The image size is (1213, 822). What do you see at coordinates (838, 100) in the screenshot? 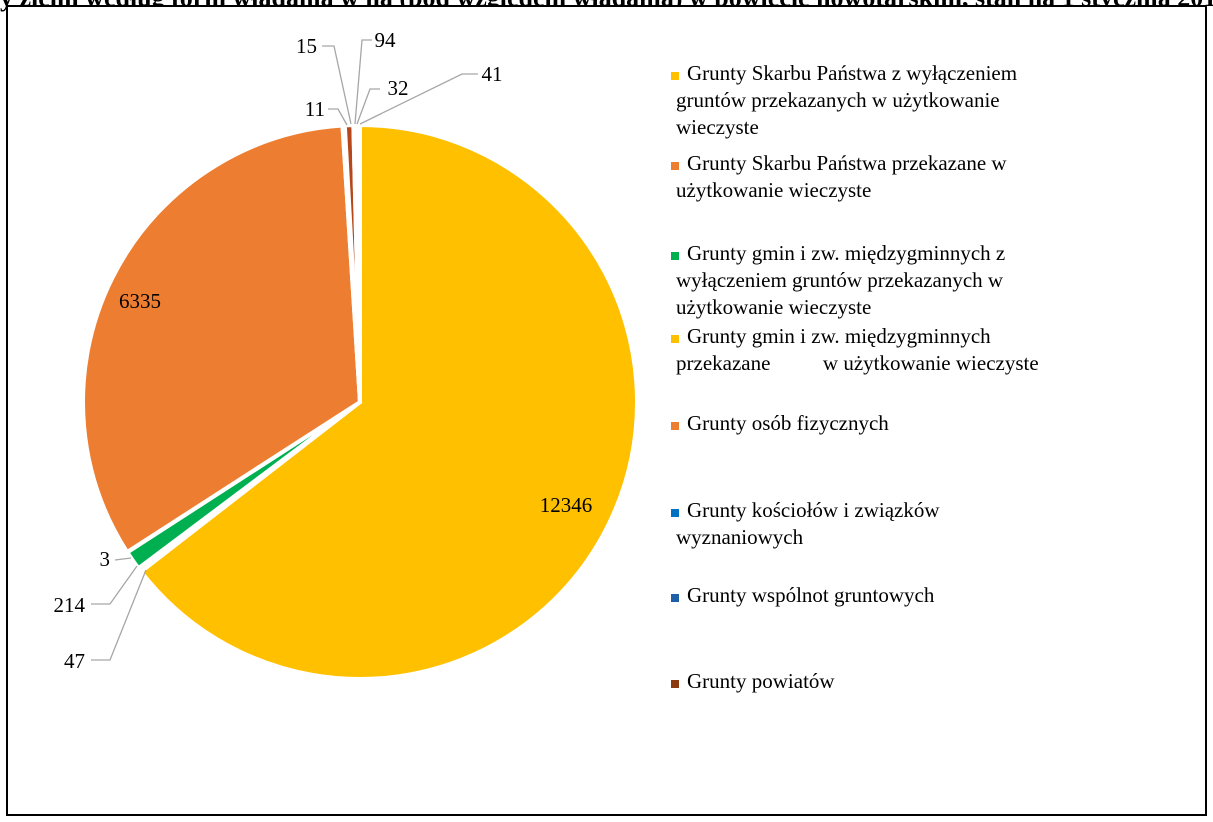
I see `legend-label: gruntów przekazanych w użytkowanie` at bounding box center [838, 100].